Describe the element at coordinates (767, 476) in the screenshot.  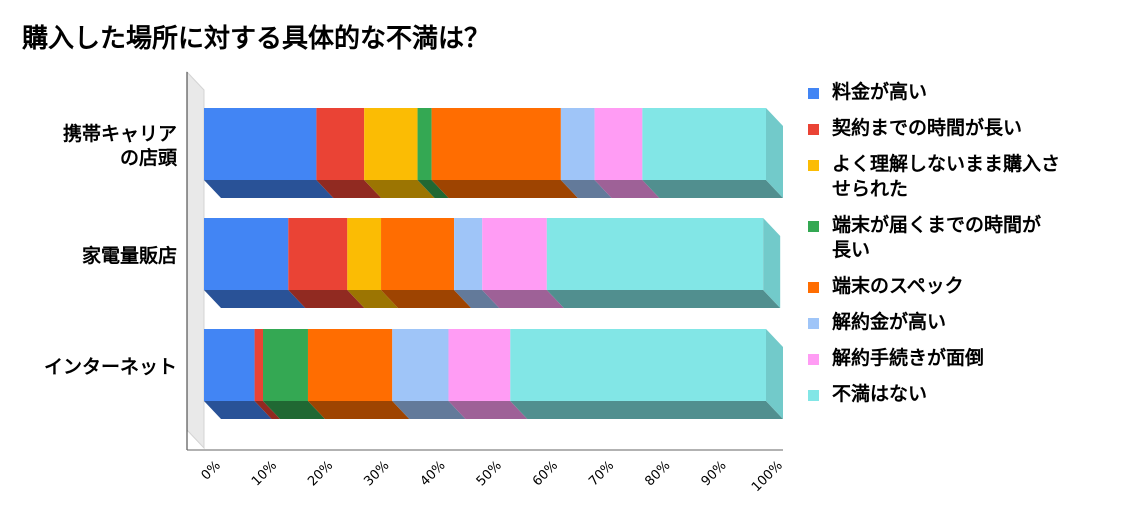
I see `x-tick-label: 100%` at that location.